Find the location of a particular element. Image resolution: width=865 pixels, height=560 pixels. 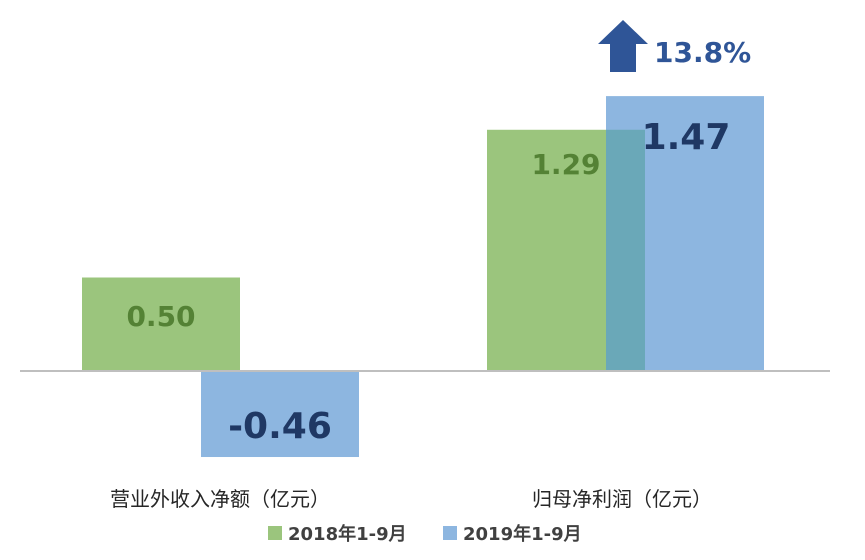

legend: 2018年1-9月 2019年1-9月 is located at coordinates (432, 535).